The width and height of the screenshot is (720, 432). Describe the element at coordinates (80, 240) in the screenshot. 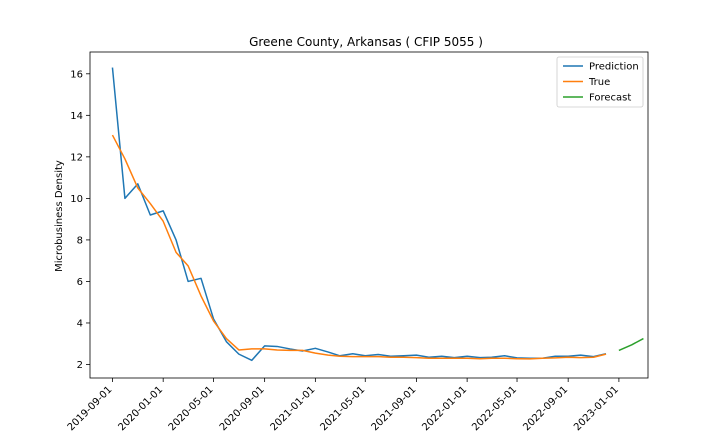

I see `y-tick-label: 8` at that location.